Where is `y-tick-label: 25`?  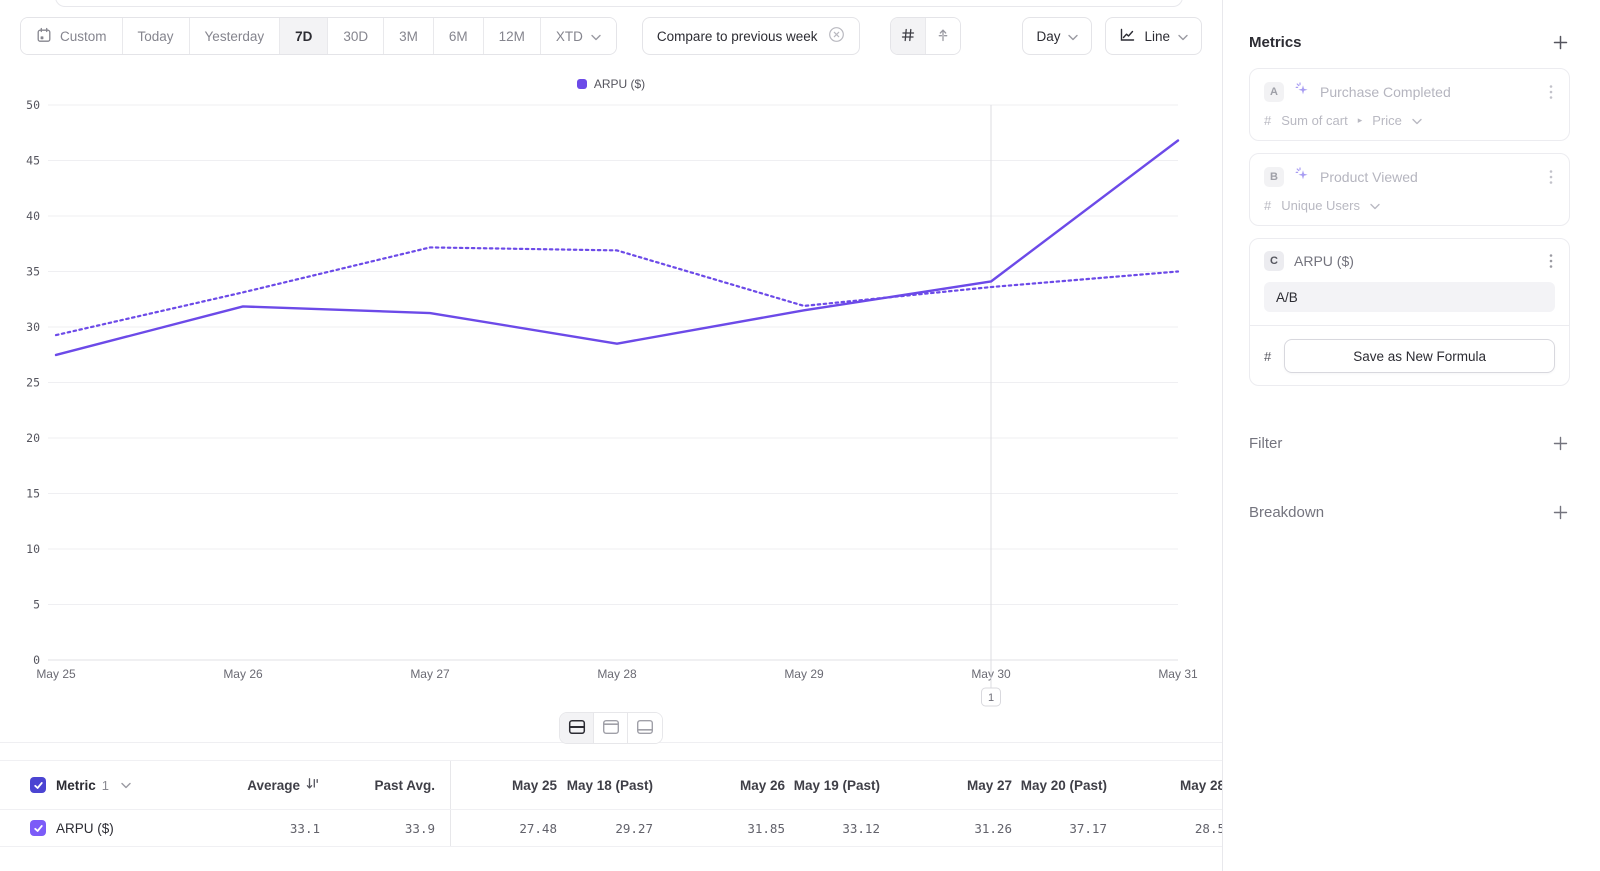 y-tick-label: 25 is located at coordinates (33, 383).